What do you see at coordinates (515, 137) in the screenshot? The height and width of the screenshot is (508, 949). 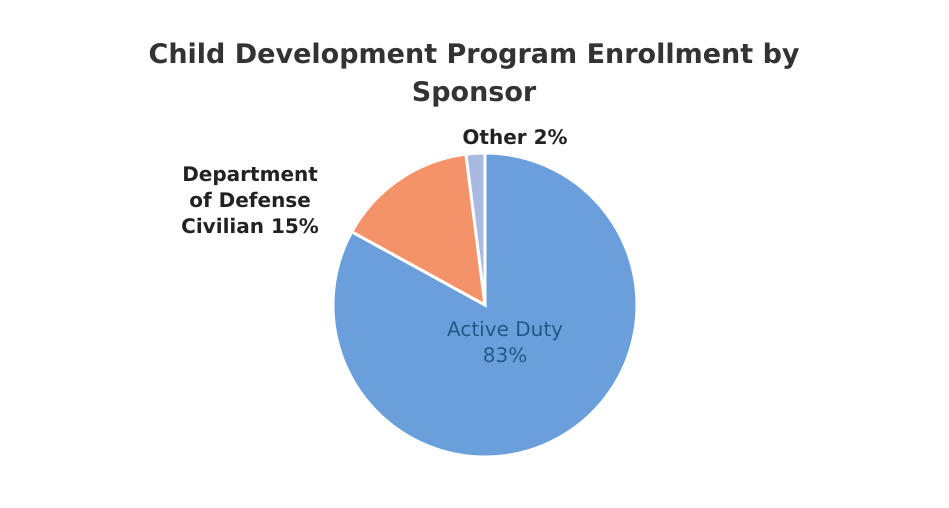 I see `slice-label: Other 2%` at bounding box center [515, 137].